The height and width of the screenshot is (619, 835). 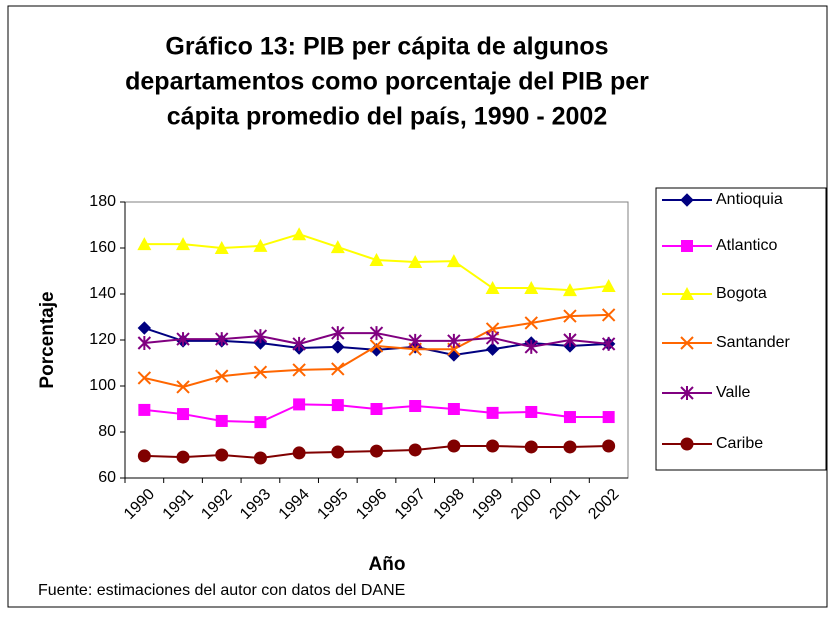 What do you see at coordinates (733, 392) in the screenshot?
I see `legend-label: Valle` at bounding box center [733, 392].